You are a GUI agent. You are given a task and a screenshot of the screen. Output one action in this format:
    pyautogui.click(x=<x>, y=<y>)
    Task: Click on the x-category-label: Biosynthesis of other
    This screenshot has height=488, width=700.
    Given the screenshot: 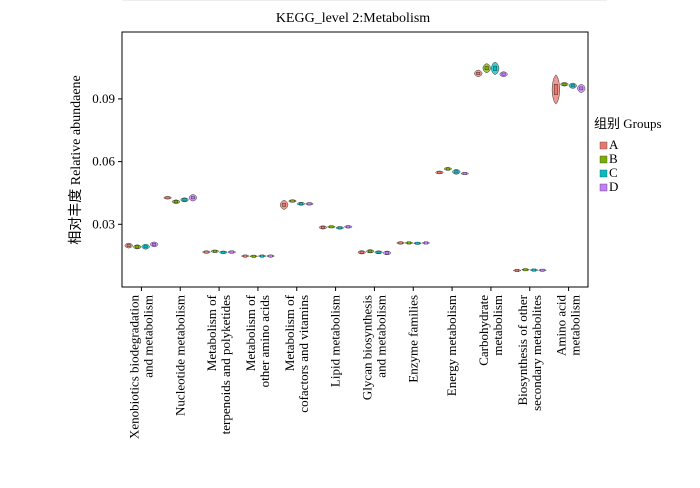 What is the action you would take?
    pyautogui.click(x=522, y=349)
    